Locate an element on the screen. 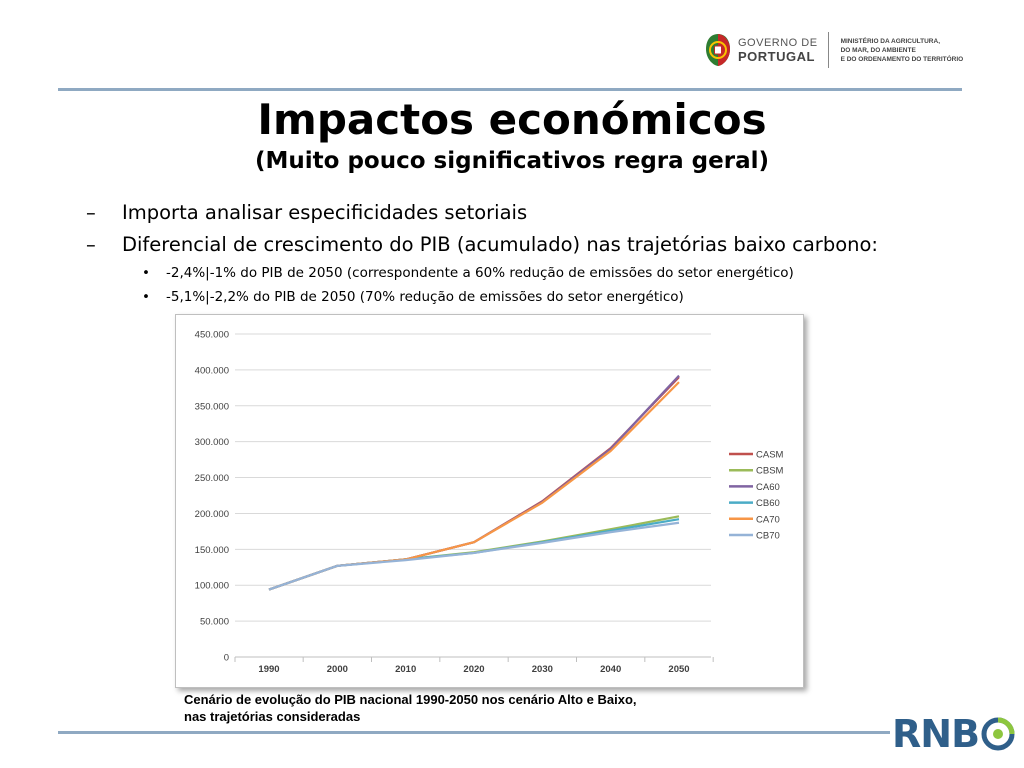 This screenshot has height=768, width=1024. legend-label: CB60 is located at coordinates (768, 503).